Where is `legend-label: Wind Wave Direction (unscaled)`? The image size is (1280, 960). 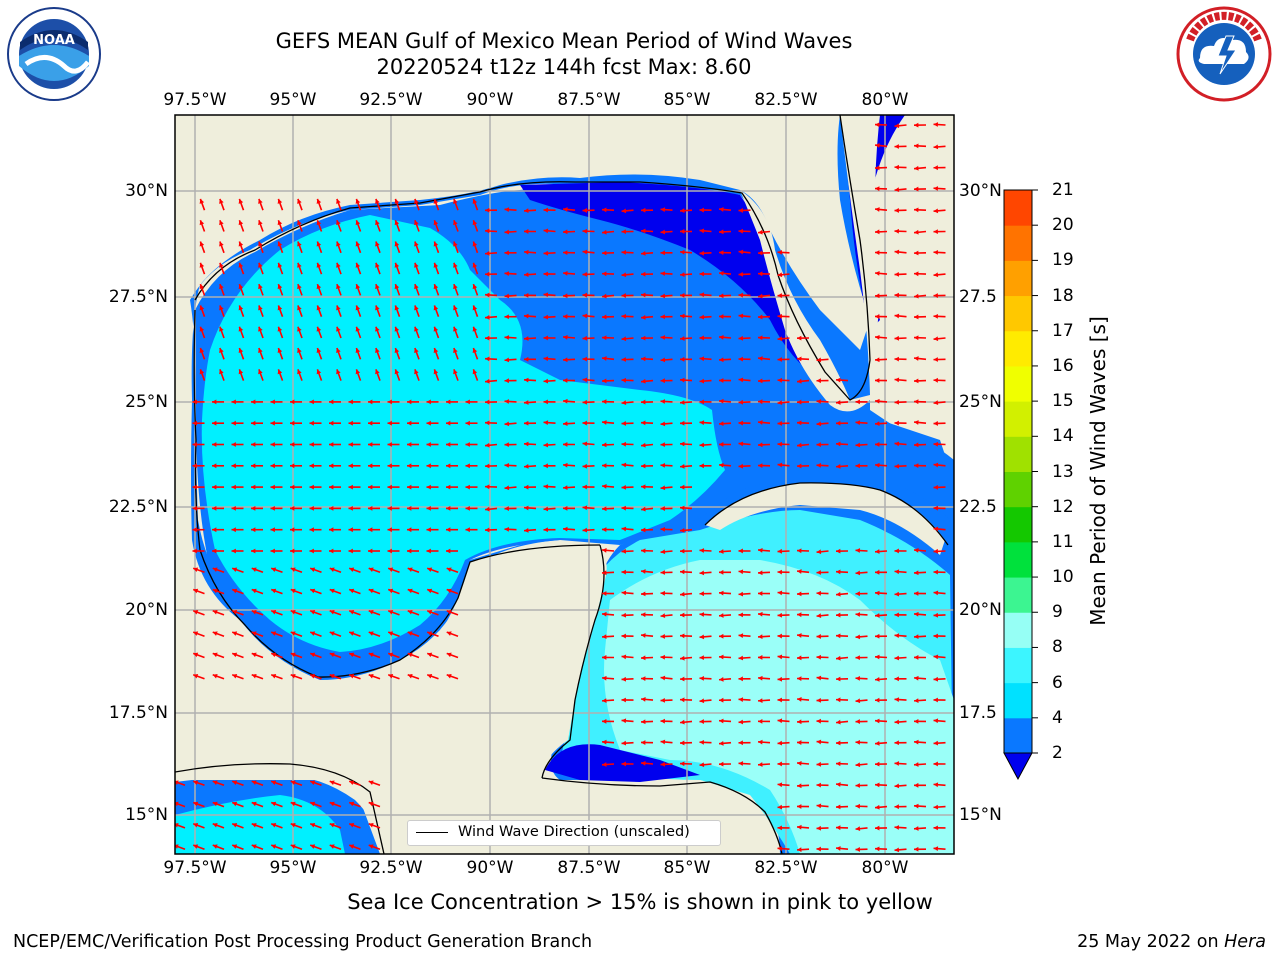
legend-label: Wind Wave Direction (unscaled) is located at coordinates (574, 832).